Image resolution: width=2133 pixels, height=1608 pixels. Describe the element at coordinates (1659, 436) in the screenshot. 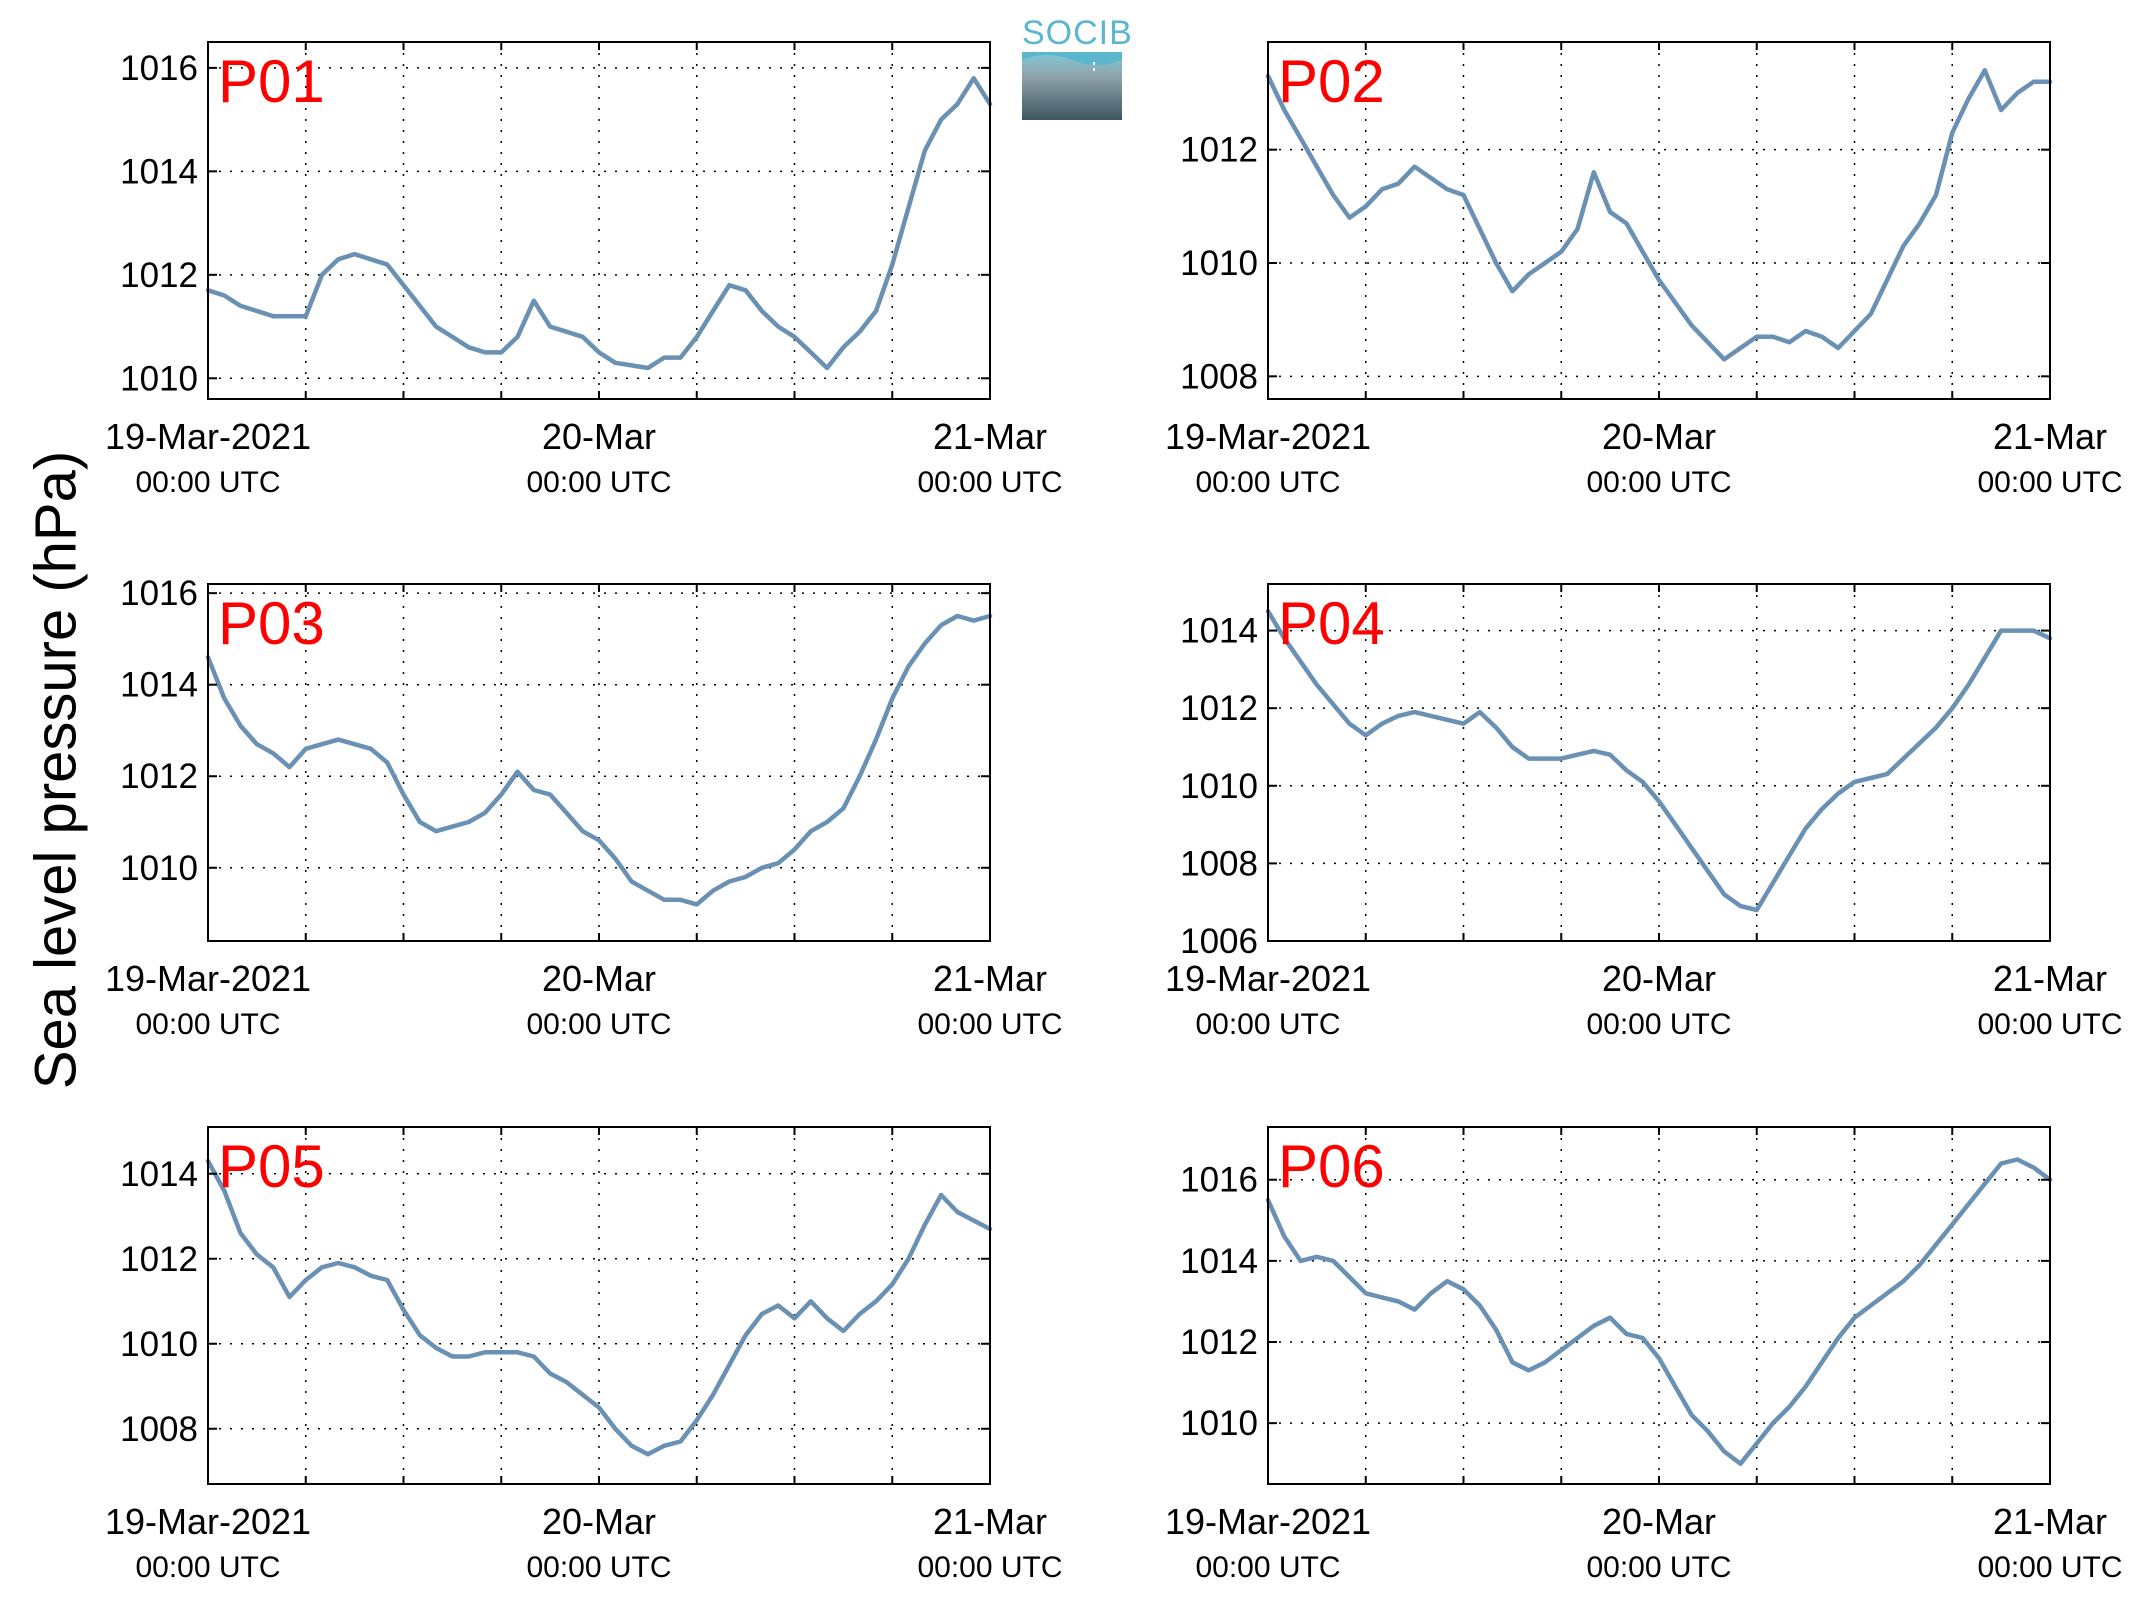

I see `chart-p02-x-tick-label: 20-Mar` at that location.